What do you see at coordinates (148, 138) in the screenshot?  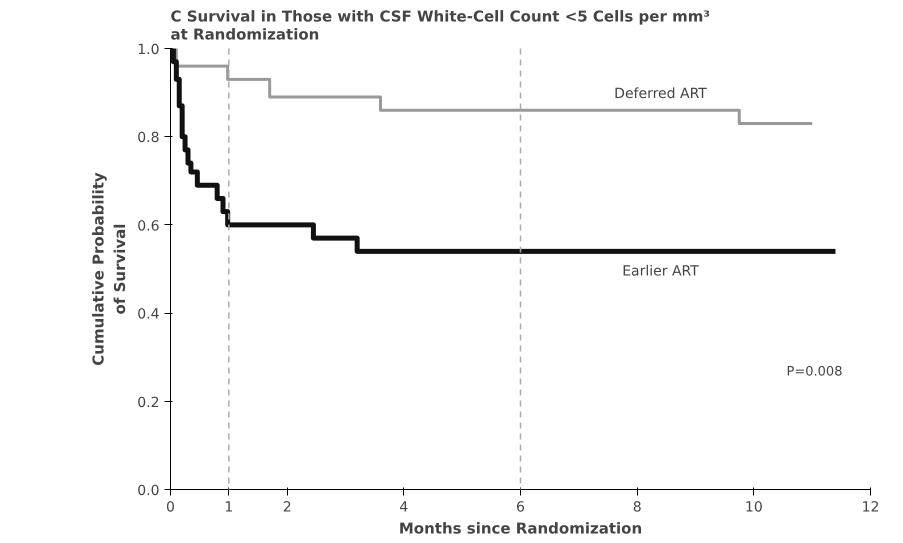 I see `y-tick-label: 0.8` at bounding box center [148, 138].